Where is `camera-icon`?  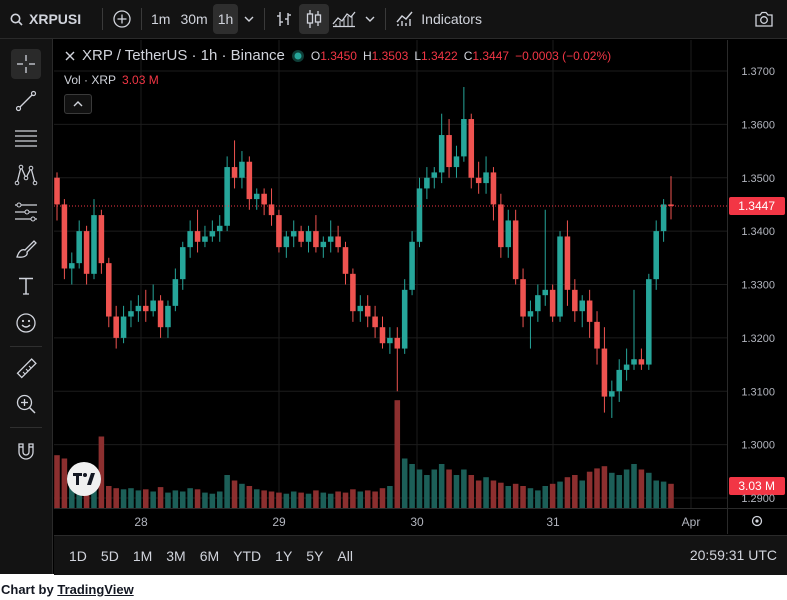 camera-icon is located at coordinates (764, 19).